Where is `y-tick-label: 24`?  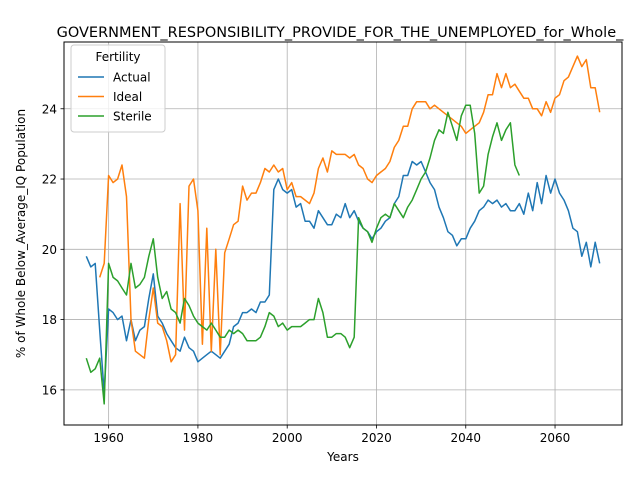
y-tick-label: 24 is located at coordinates (49, 109).